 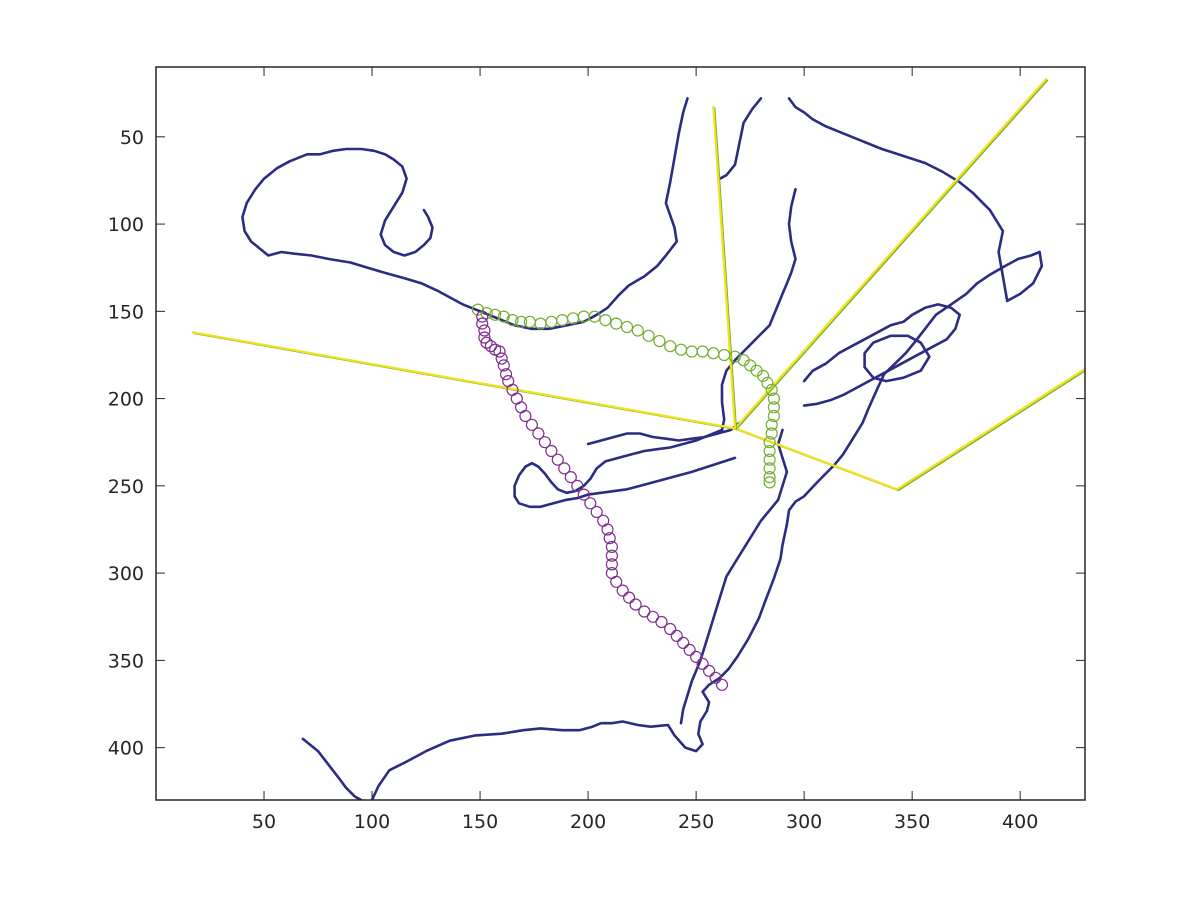 I want to click on x-tick-label: 50, so click(x=264, y=822).